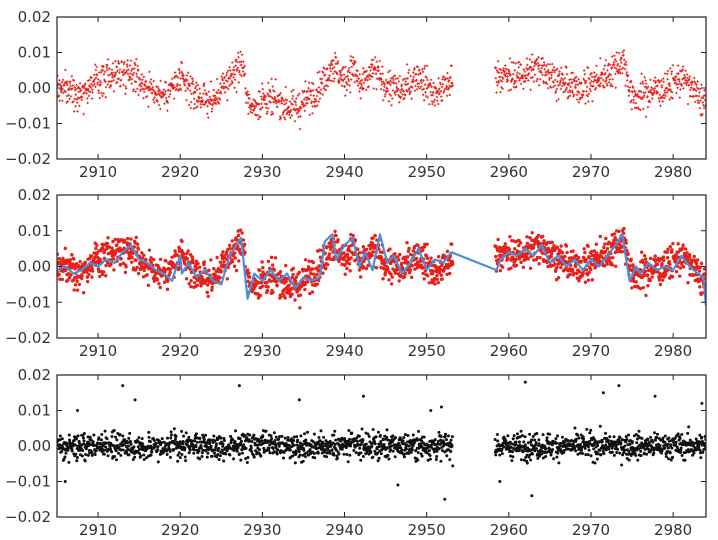 The width and height of the screenshot is (718, 540). I want to click on x-tick-label: 2930, so click(262, 172).